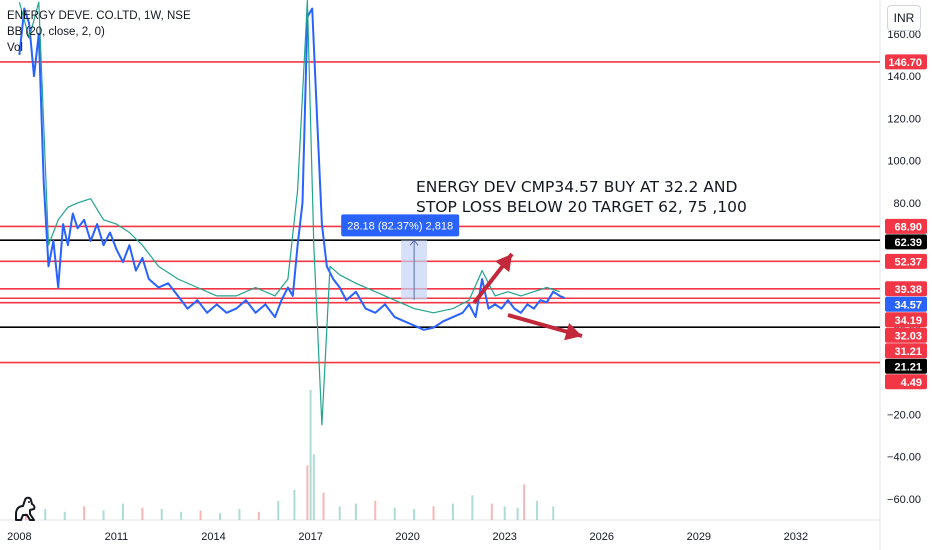 This screenshot has height=550, width=932. I want to click on x-tick-label: 2026, so click(602, 537).